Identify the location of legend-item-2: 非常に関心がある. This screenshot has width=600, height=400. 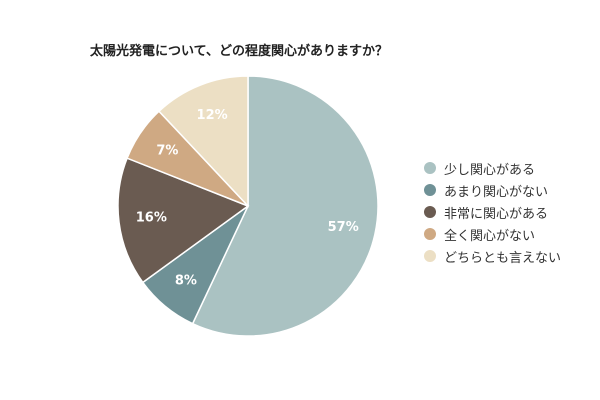
(492, 212).